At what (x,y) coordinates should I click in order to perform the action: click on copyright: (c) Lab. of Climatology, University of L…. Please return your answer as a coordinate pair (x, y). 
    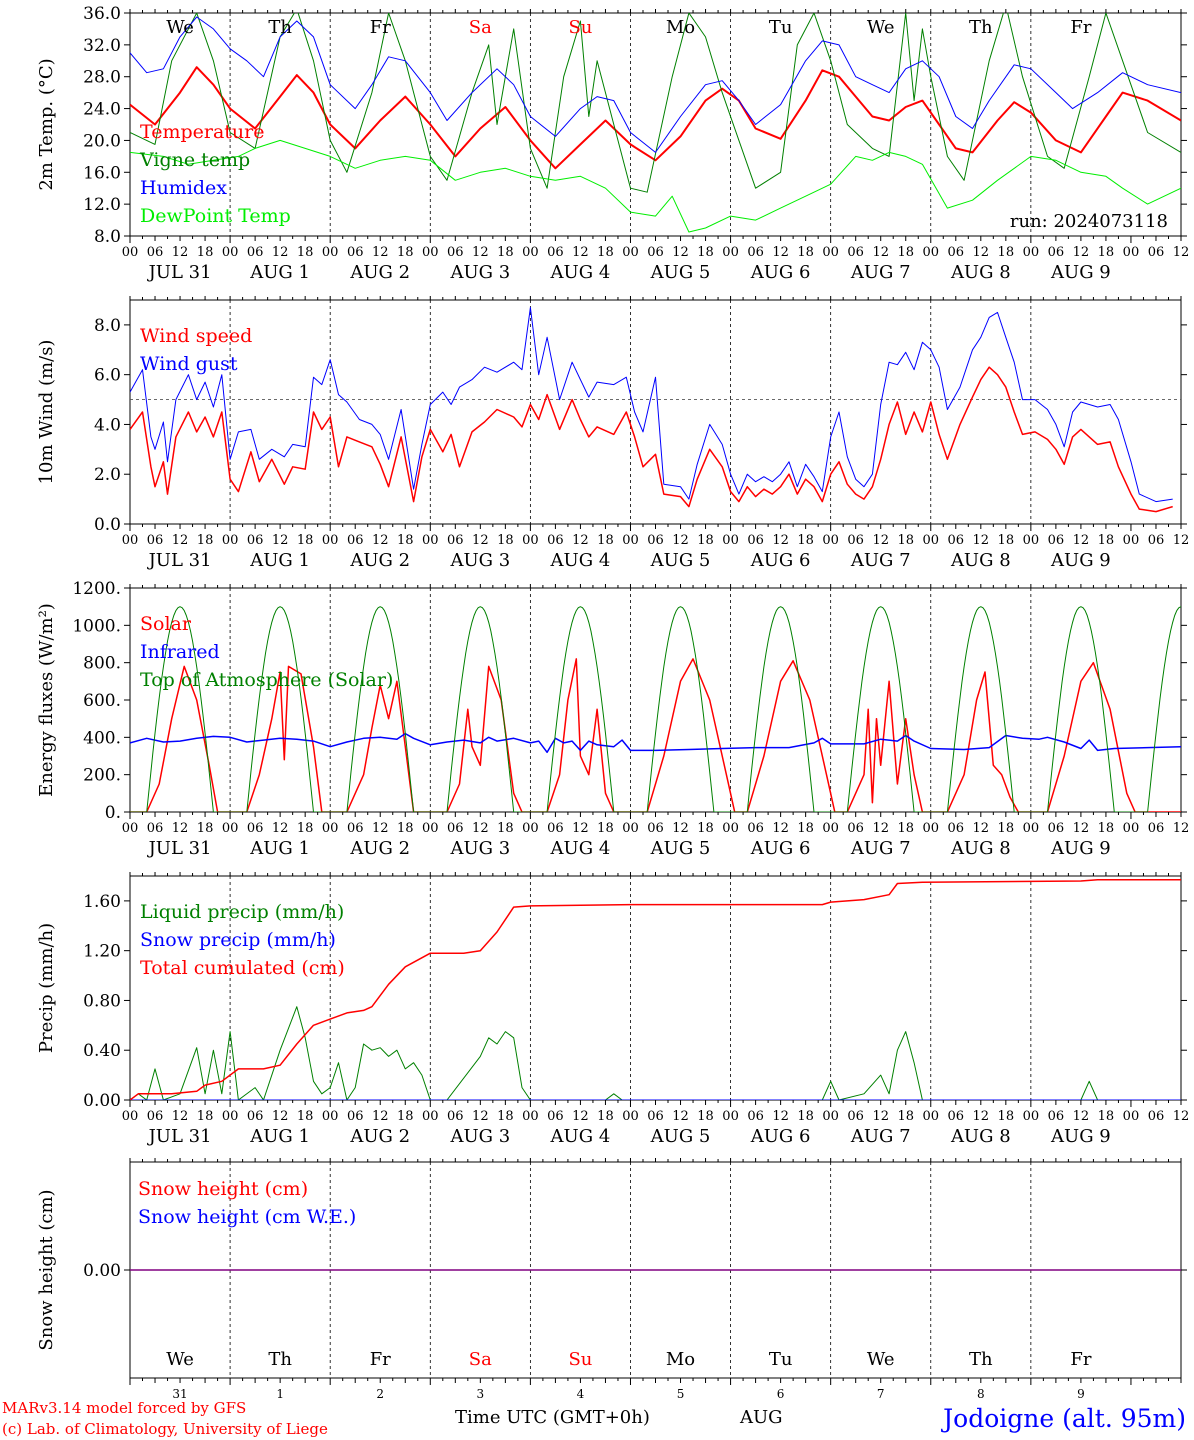
    Looking at the image, I should click on (165, 1429).